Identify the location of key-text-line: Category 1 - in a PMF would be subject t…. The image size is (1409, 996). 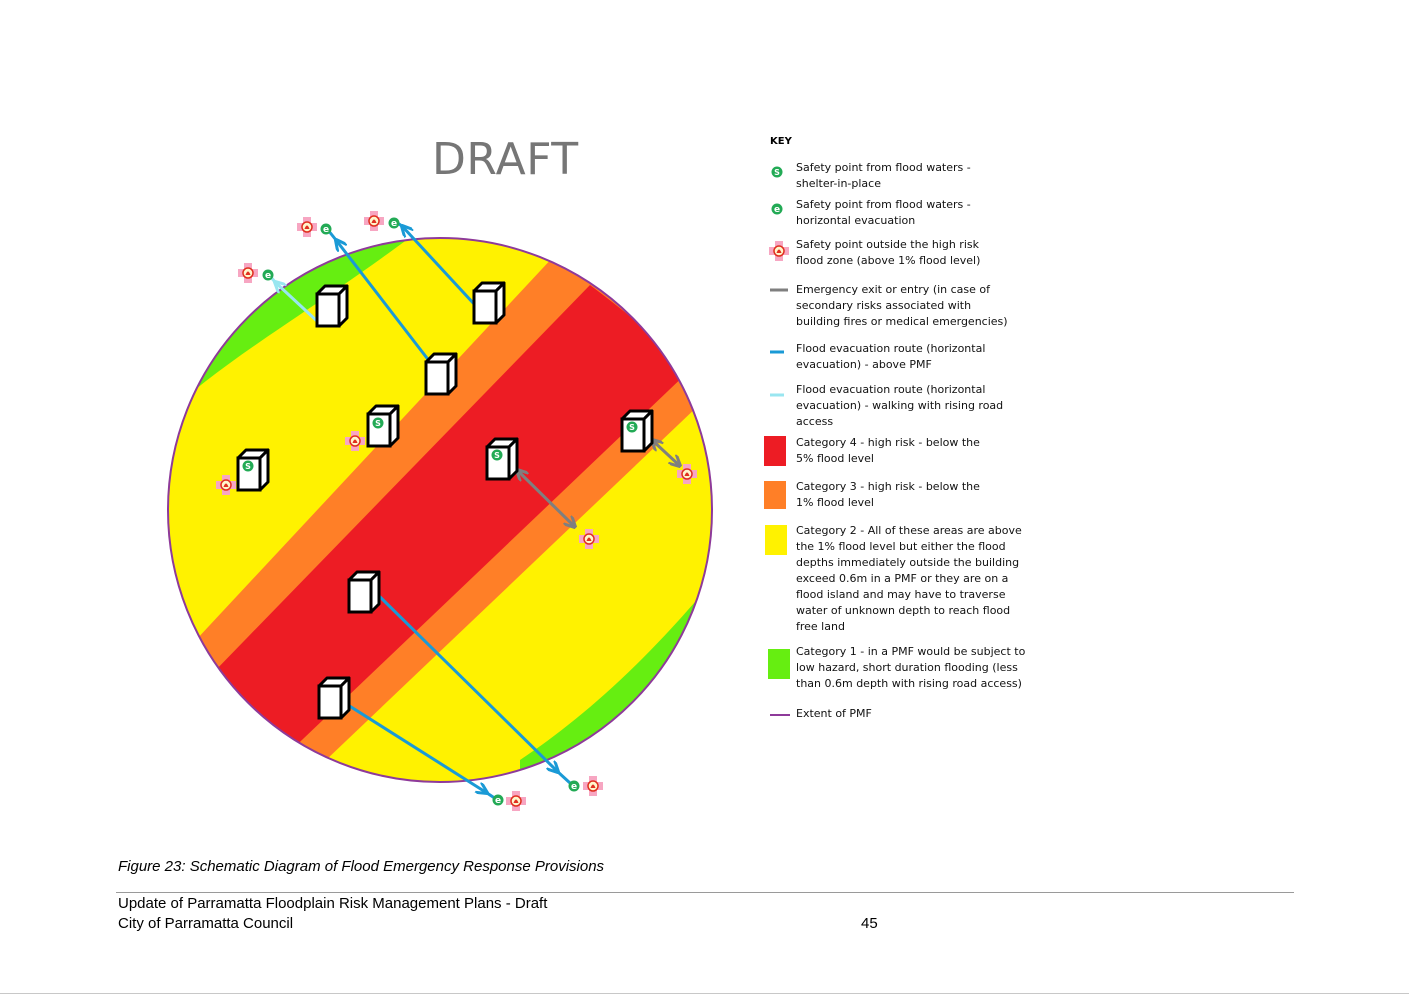
(911, 651).